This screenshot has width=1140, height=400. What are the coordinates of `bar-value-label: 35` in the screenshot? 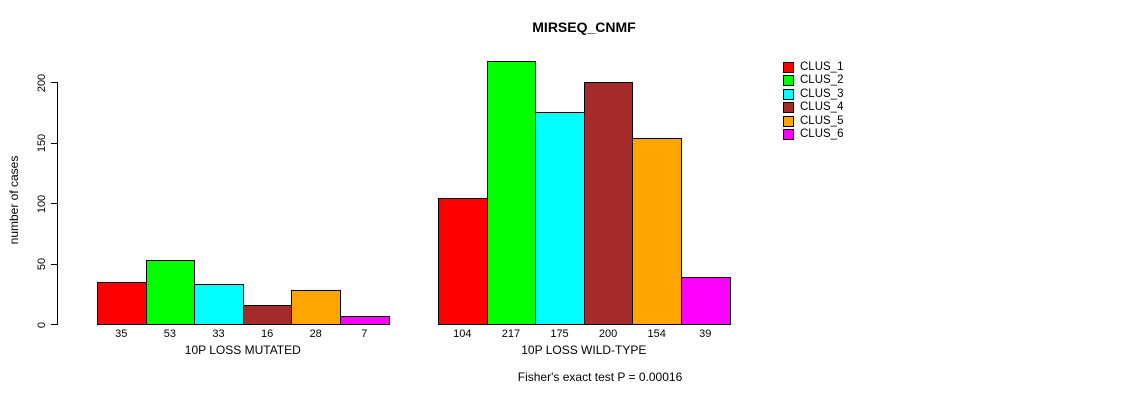 It's located at (121, 334).